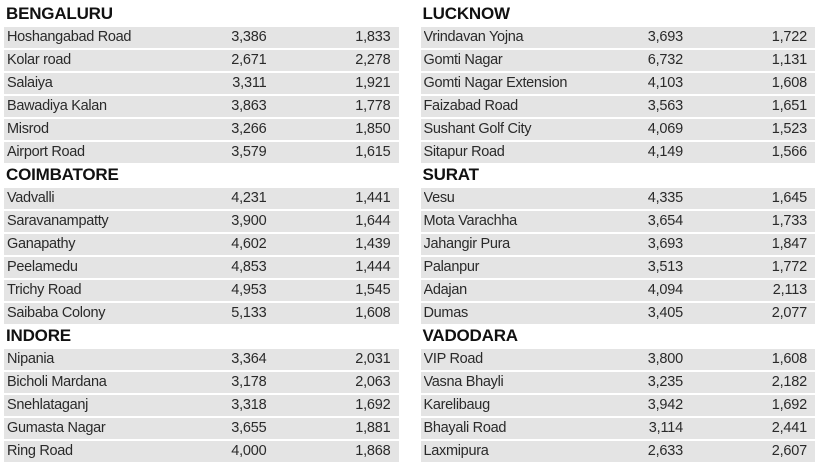 This screenshot has height=465, width=826. I want to click on value-1: 3,693, so click(665, 37).